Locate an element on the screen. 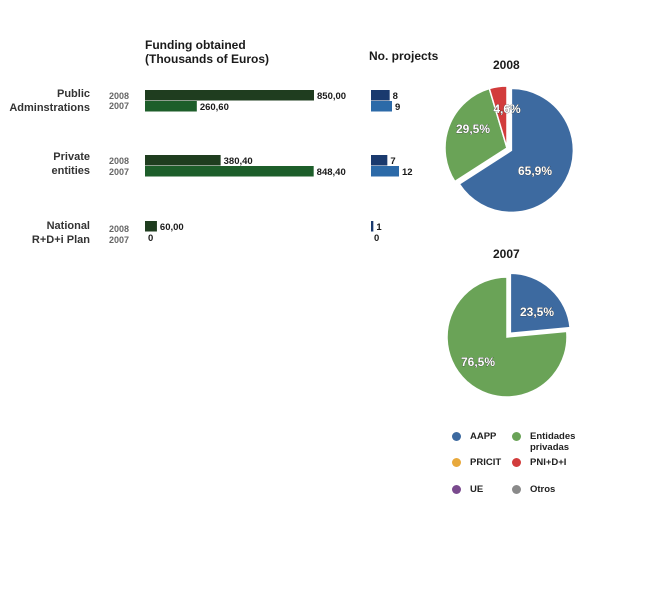 The width and height of the screenshot is (665, 590). projects-value-label: 7 is located at coordinates (392, 161).